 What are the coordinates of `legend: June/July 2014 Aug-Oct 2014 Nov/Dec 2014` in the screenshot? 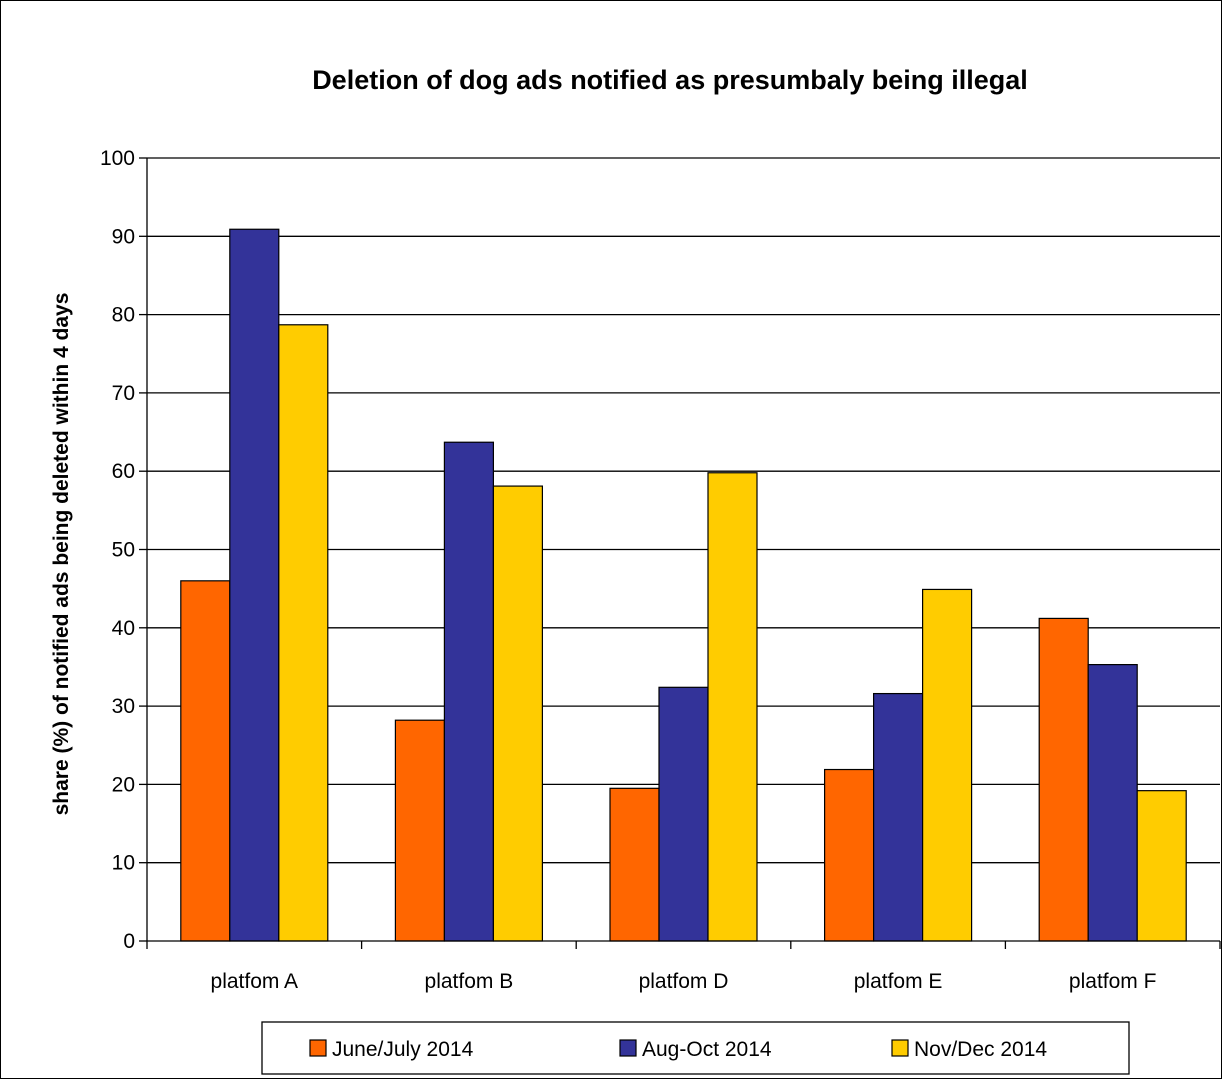 It's located at (695, 1048).